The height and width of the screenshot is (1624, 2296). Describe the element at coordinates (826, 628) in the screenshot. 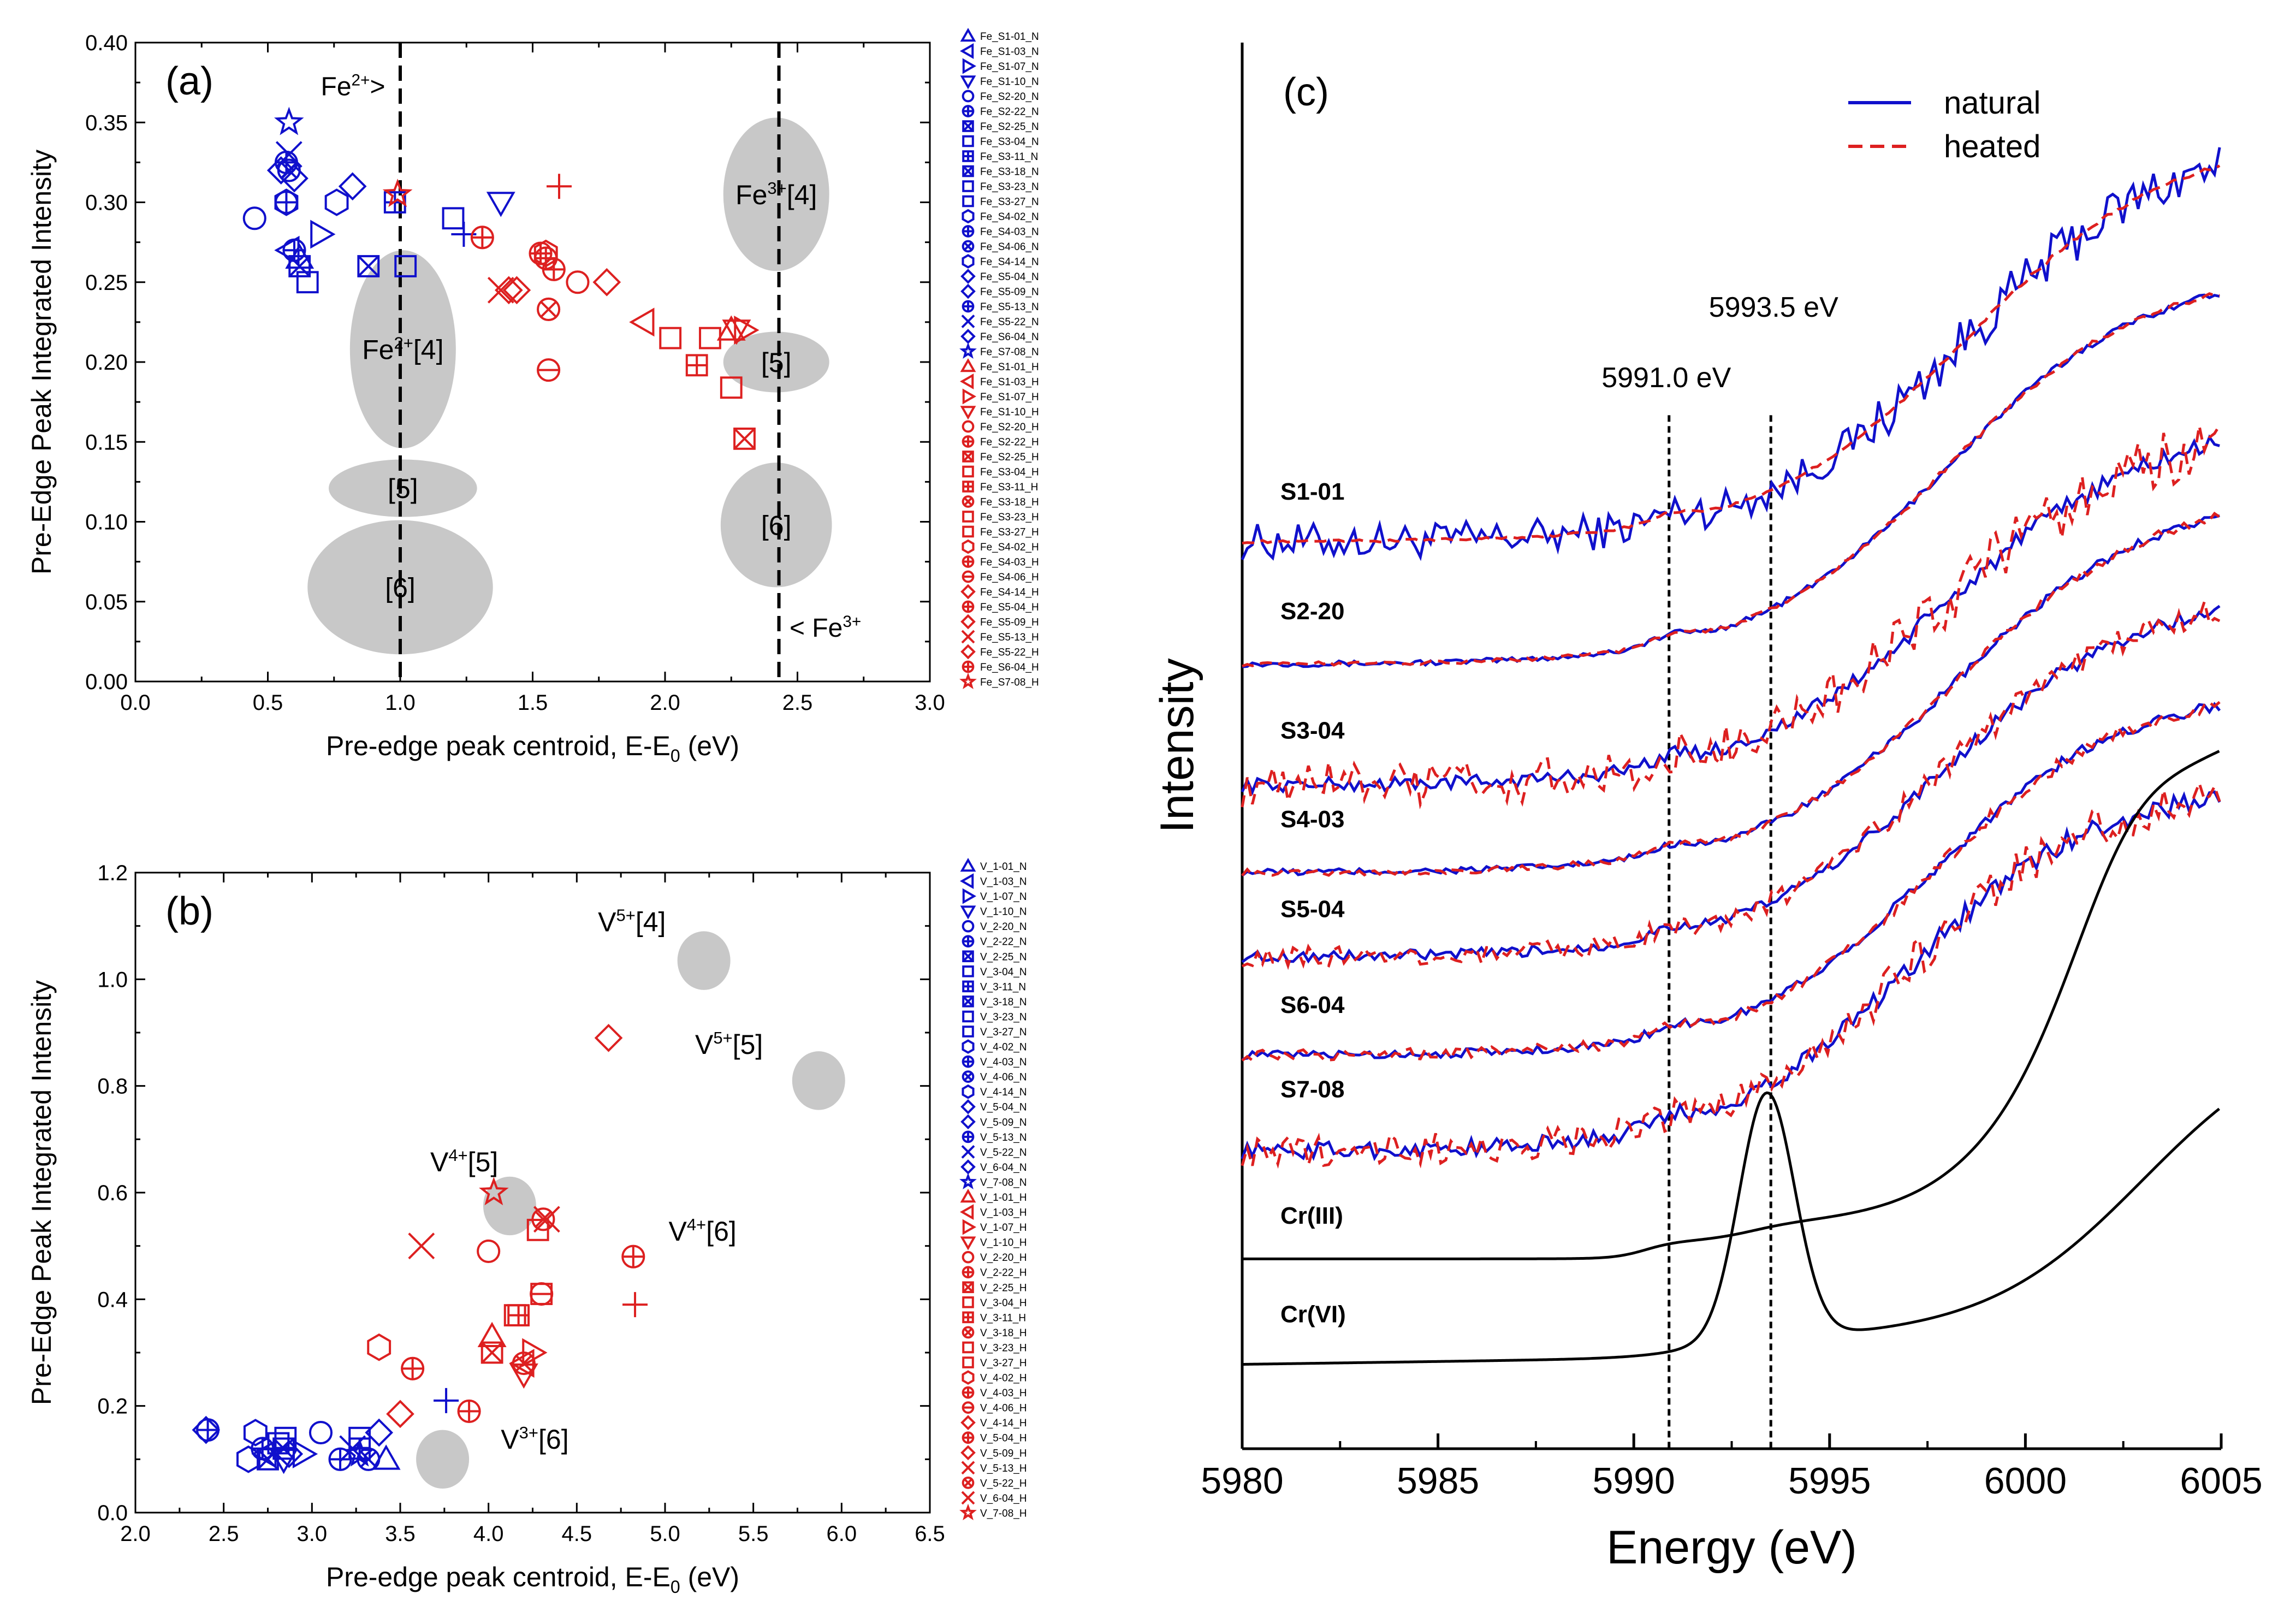

I see `annotation: < Fe3+` at that location.